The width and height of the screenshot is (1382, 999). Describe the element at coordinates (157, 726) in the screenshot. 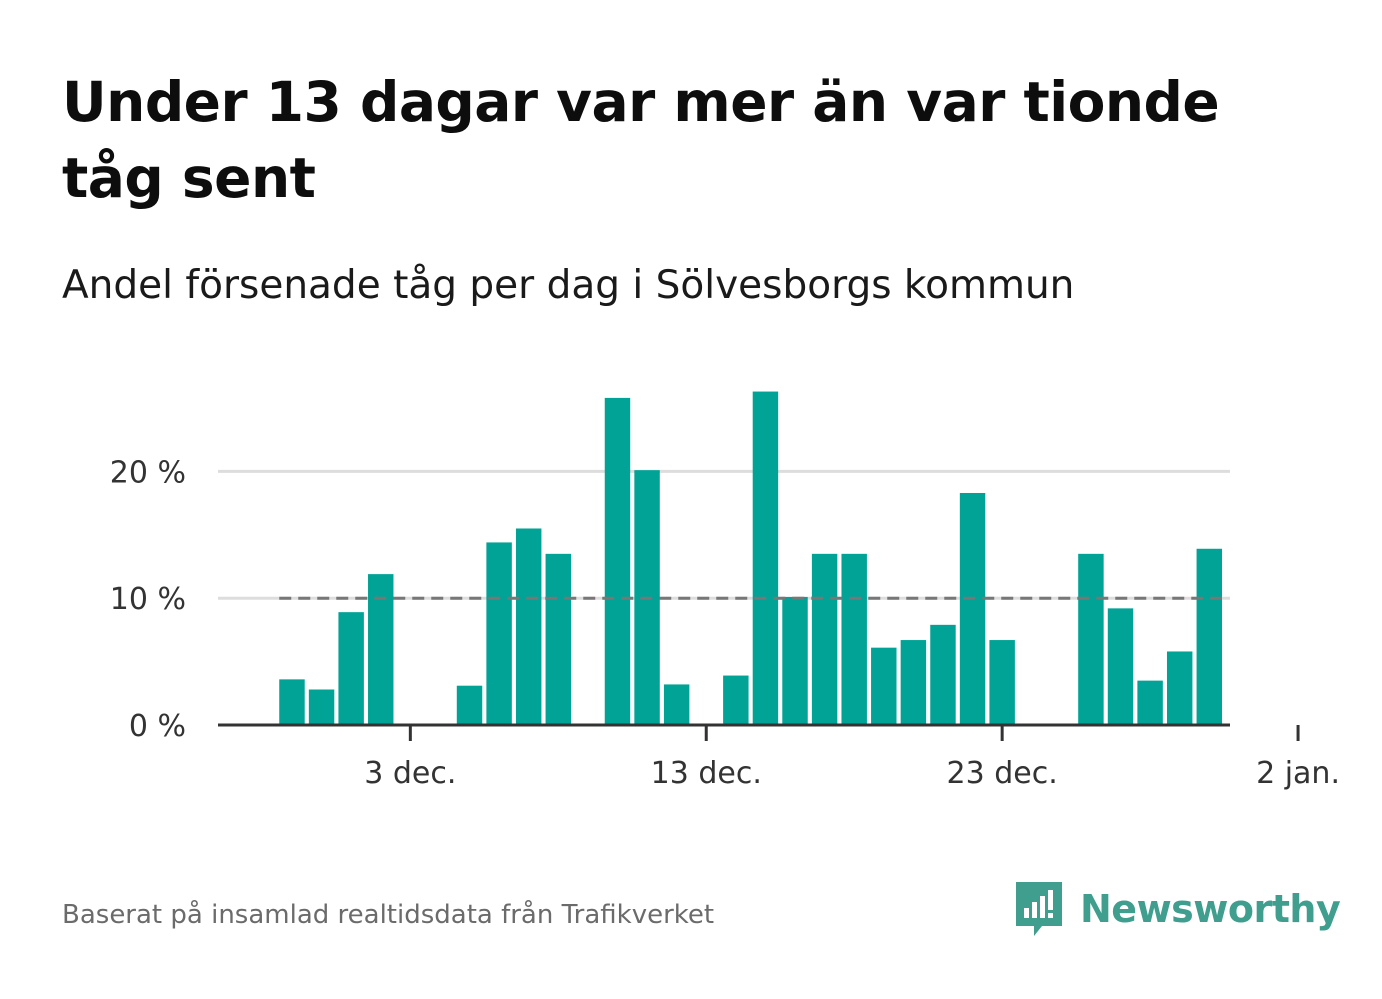

I see `y-tick-label: 0 %` at that location.